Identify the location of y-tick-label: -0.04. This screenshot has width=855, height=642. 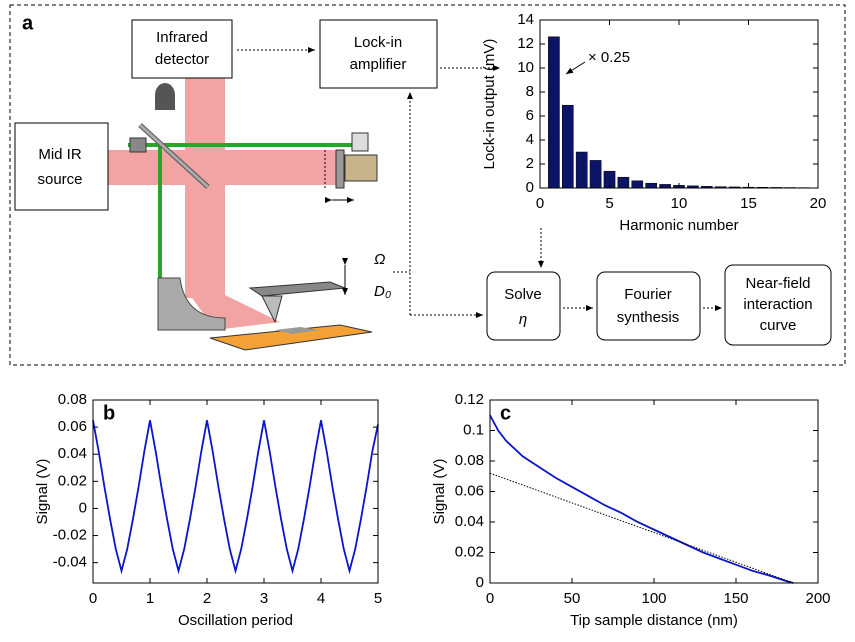
(70, 562).